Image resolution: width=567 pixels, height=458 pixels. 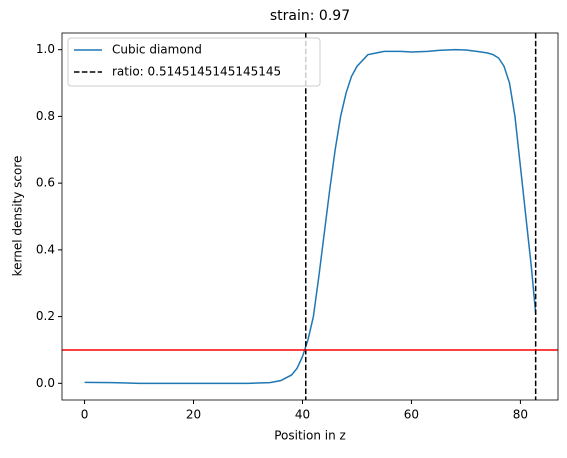 I want to click on y-axis-label: kernel density score, so click(x=18, y=216).